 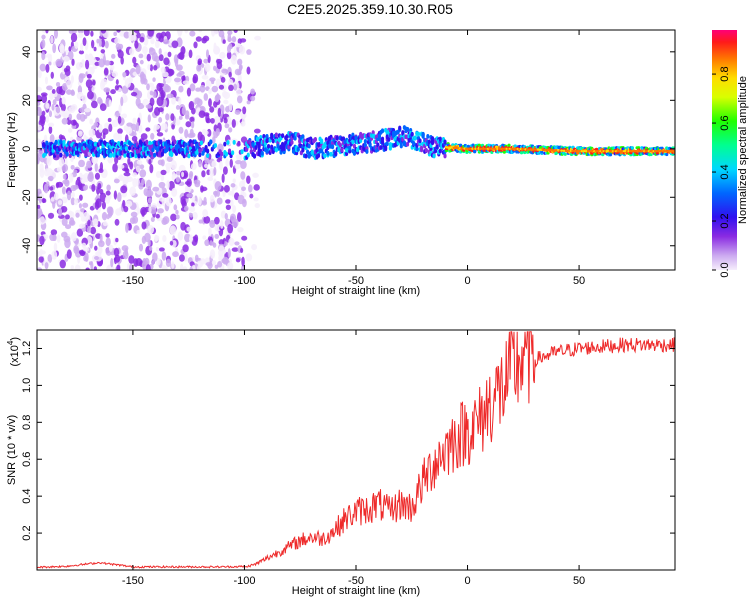 I want to click on y-tick-label: -20, so click(x=27, y=197).